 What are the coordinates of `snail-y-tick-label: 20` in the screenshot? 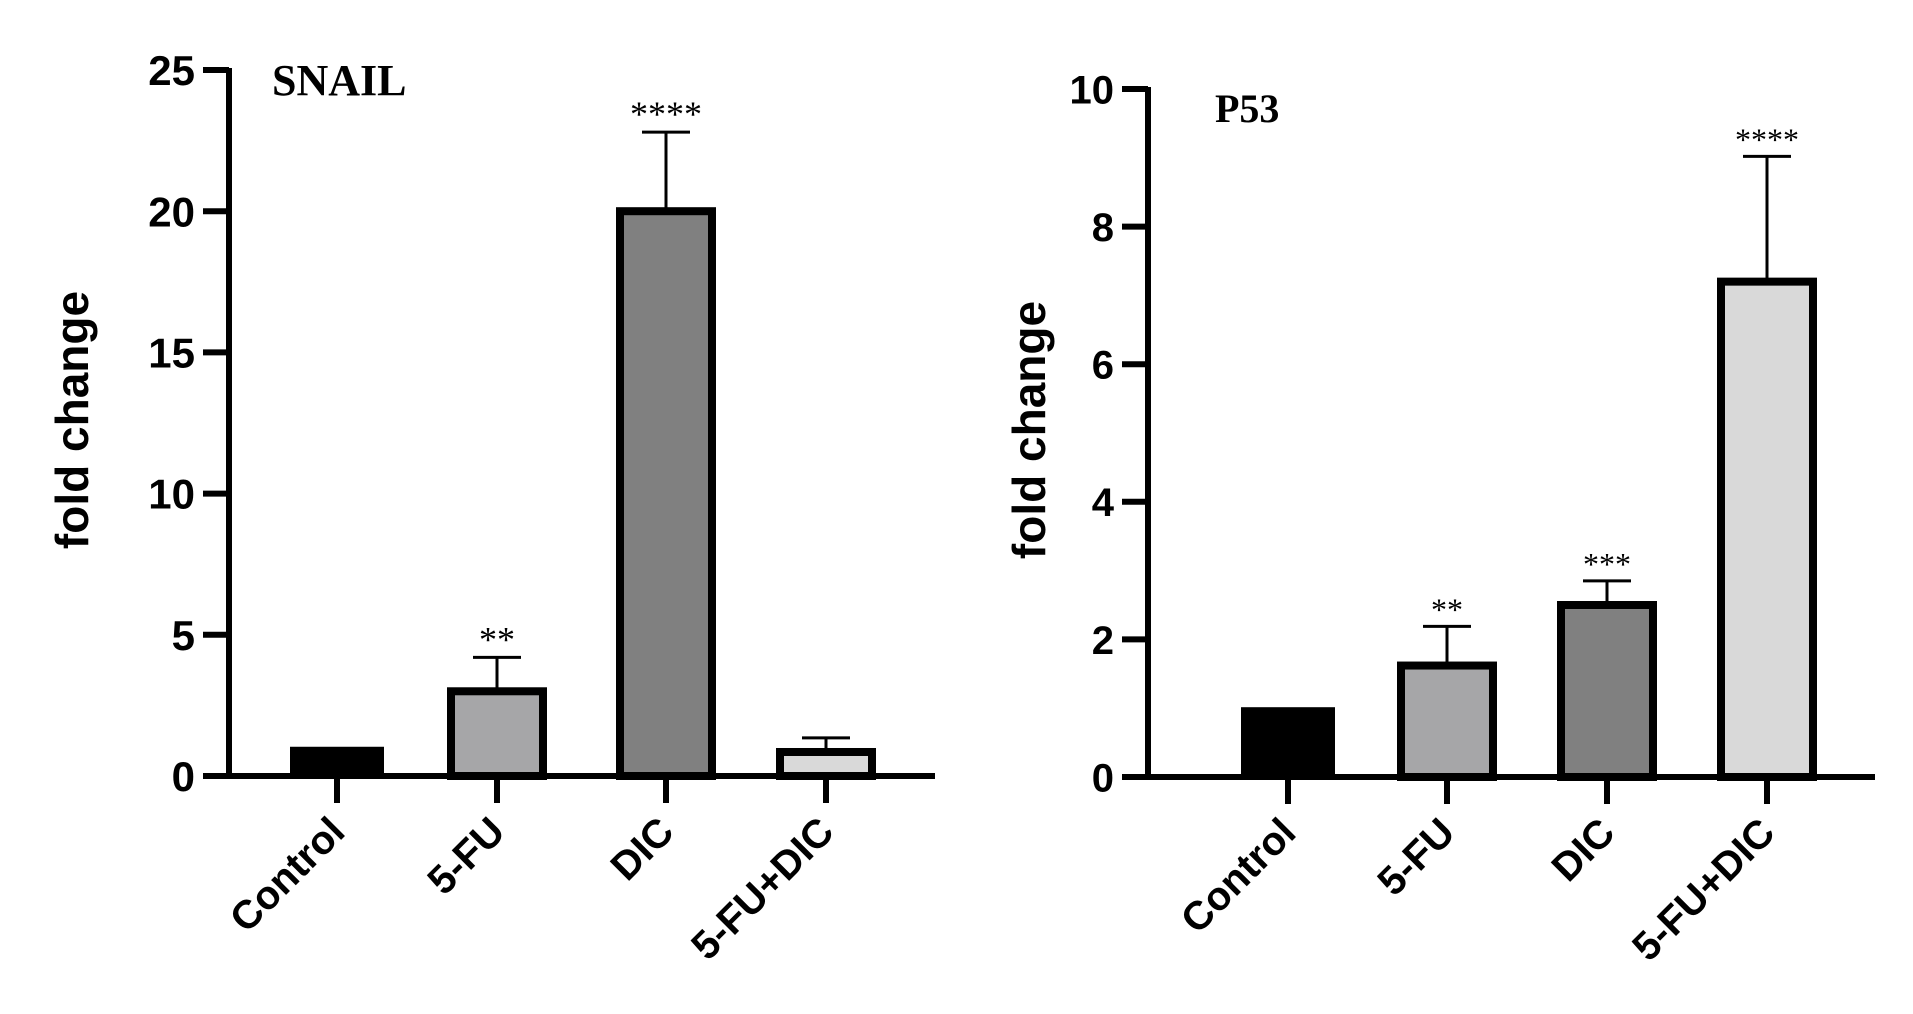 It's located at (171, 211).